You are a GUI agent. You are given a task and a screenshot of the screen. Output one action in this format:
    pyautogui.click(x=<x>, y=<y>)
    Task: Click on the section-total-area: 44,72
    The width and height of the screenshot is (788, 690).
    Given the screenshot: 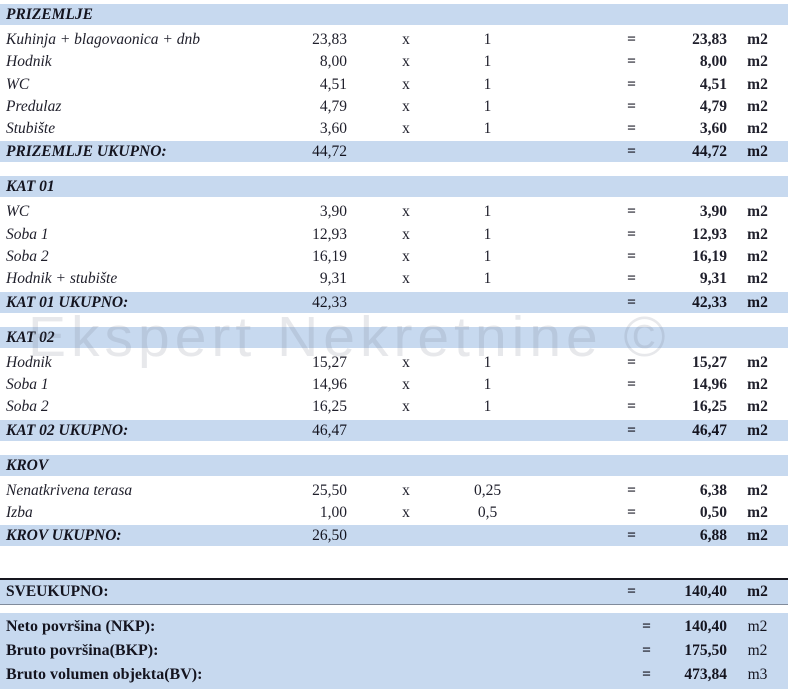 What is the action you would take?
    pyautogui.click(x=329, y=152)
    